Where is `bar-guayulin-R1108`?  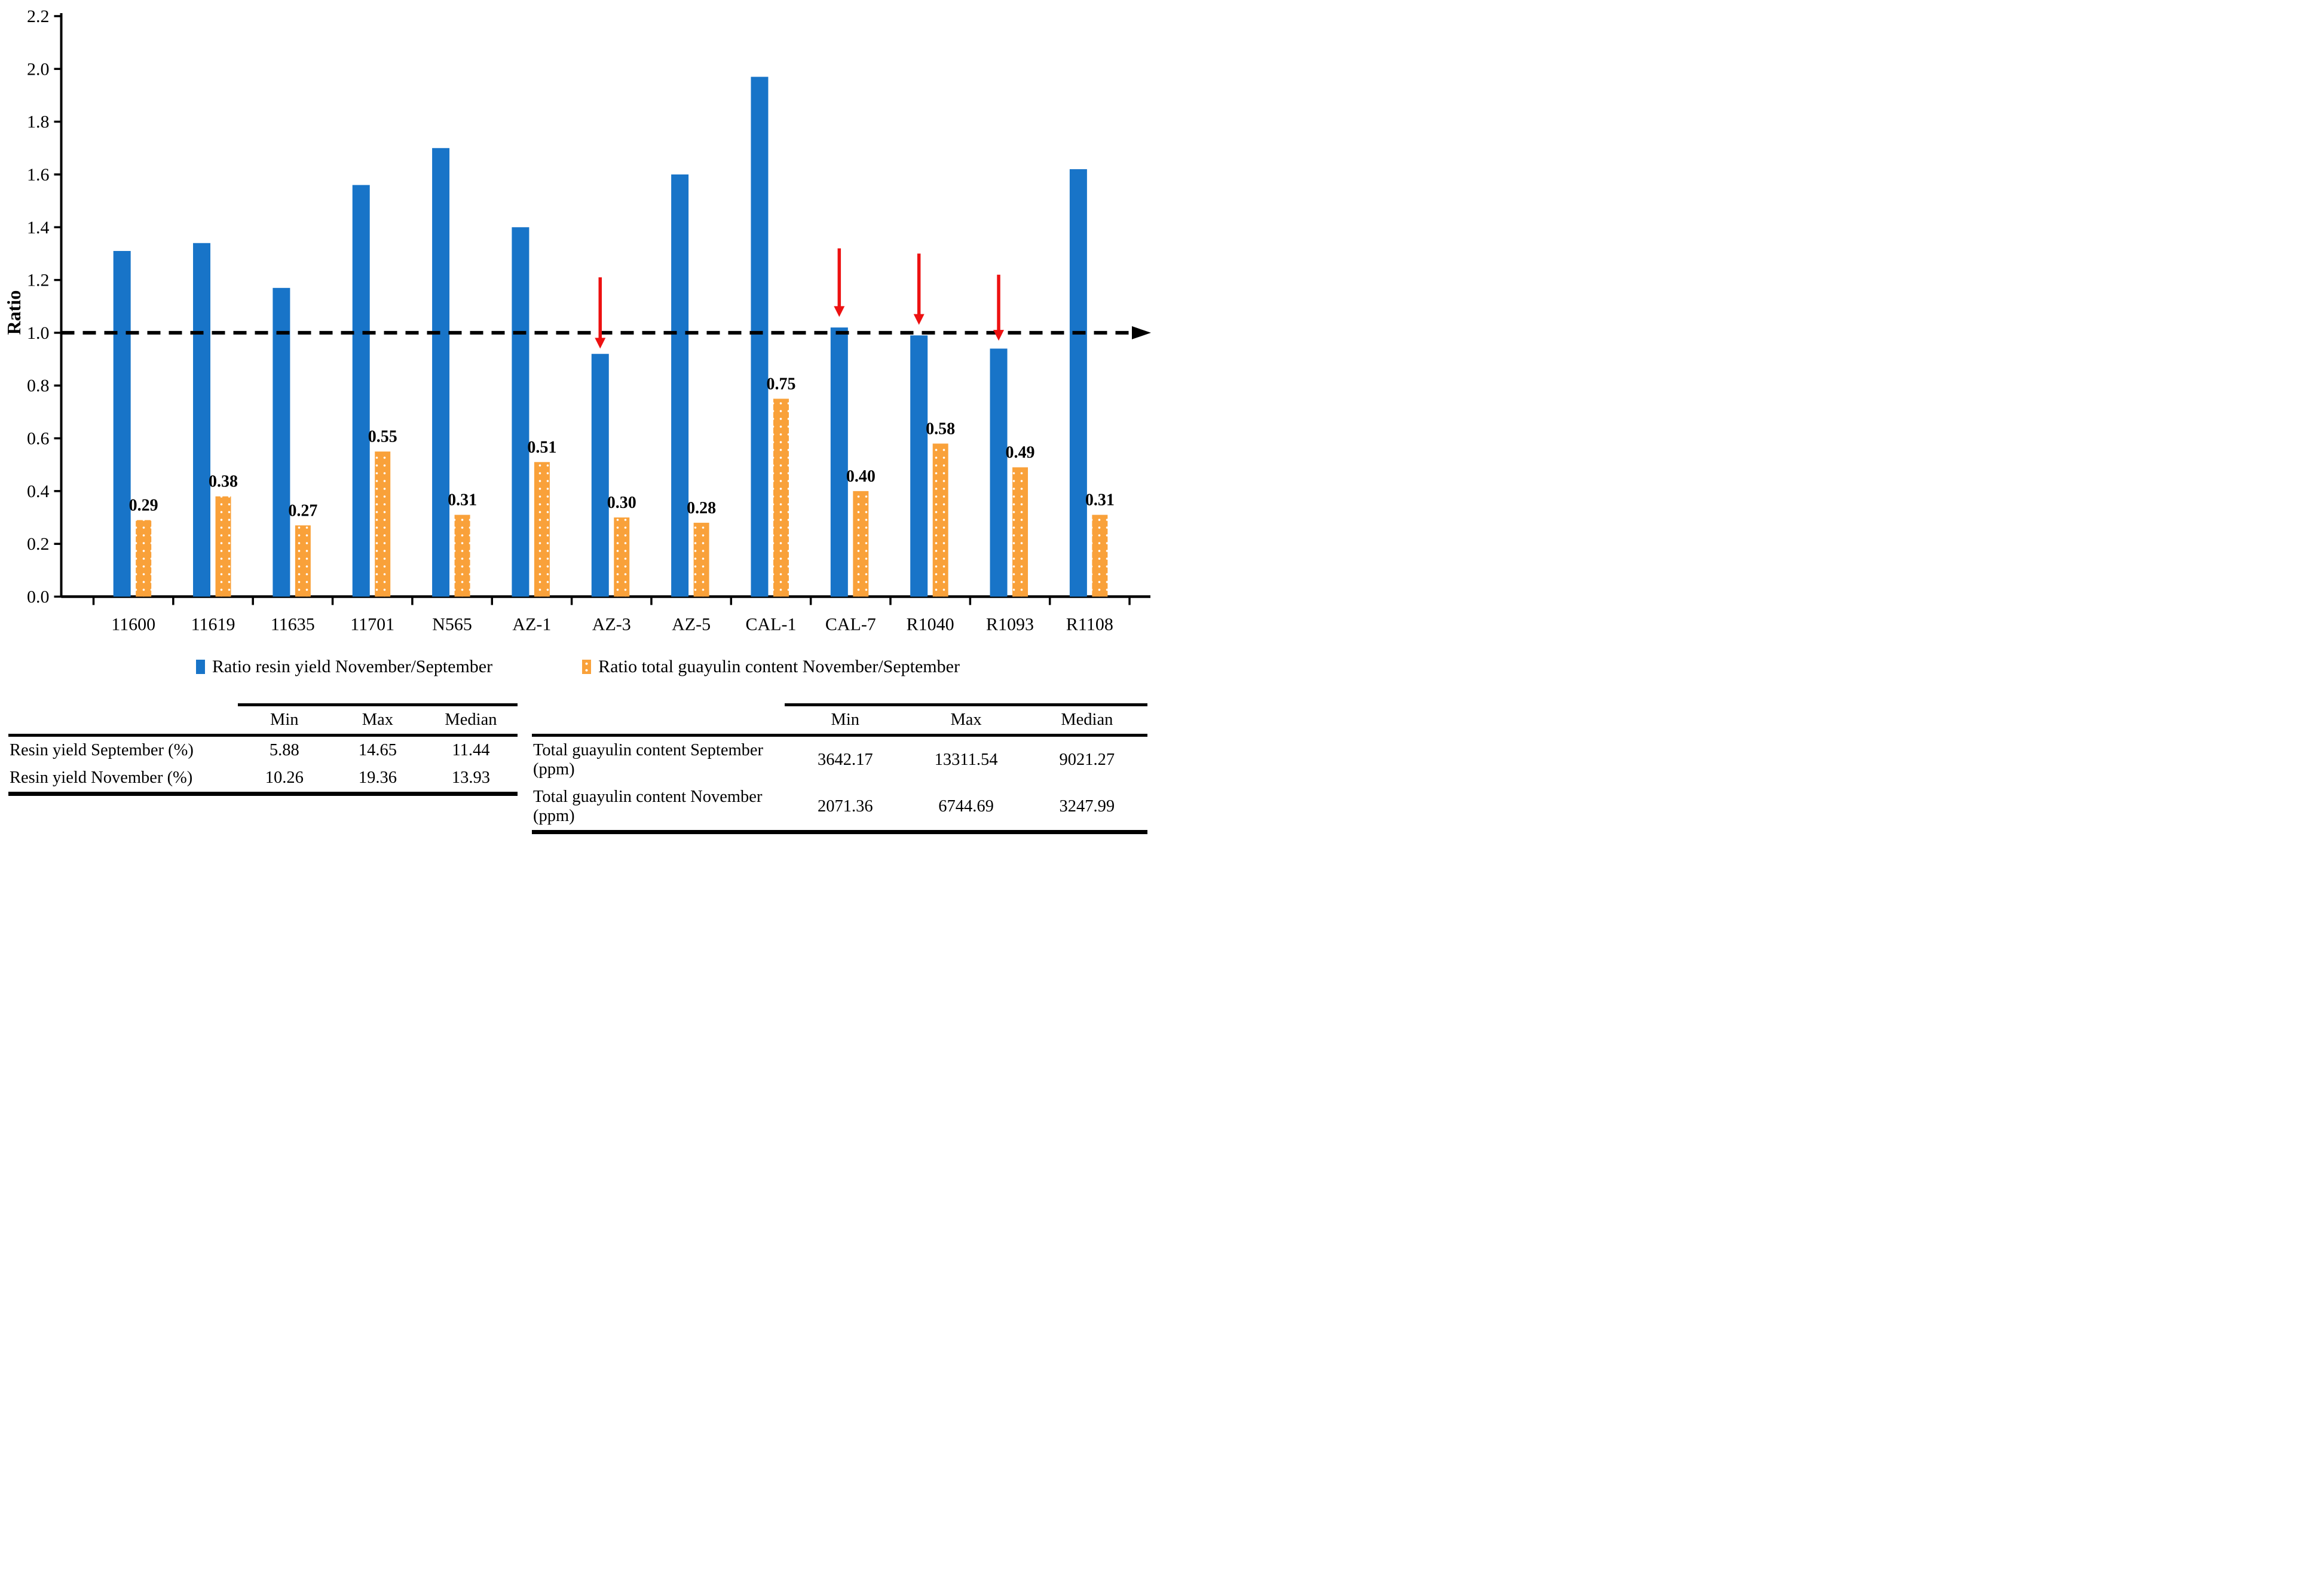 bar-guayulin-R1108 is located at coordinates (1100, 555).